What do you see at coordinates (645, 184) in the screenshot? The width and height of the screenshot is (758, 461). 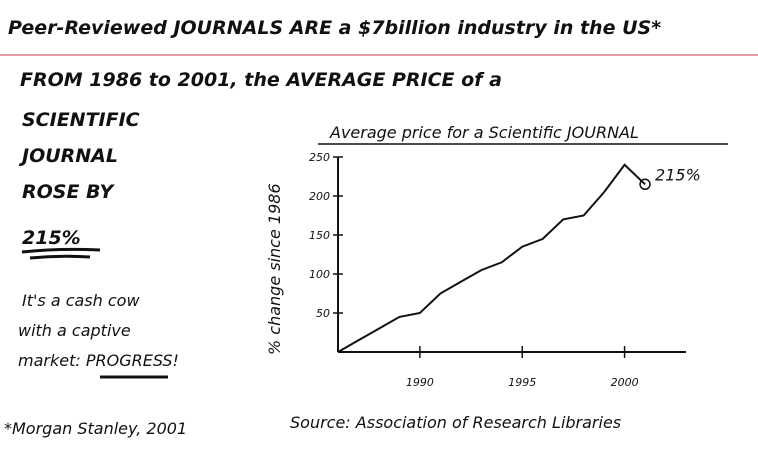 I see `end-marker` at bounding box center [645, 184].